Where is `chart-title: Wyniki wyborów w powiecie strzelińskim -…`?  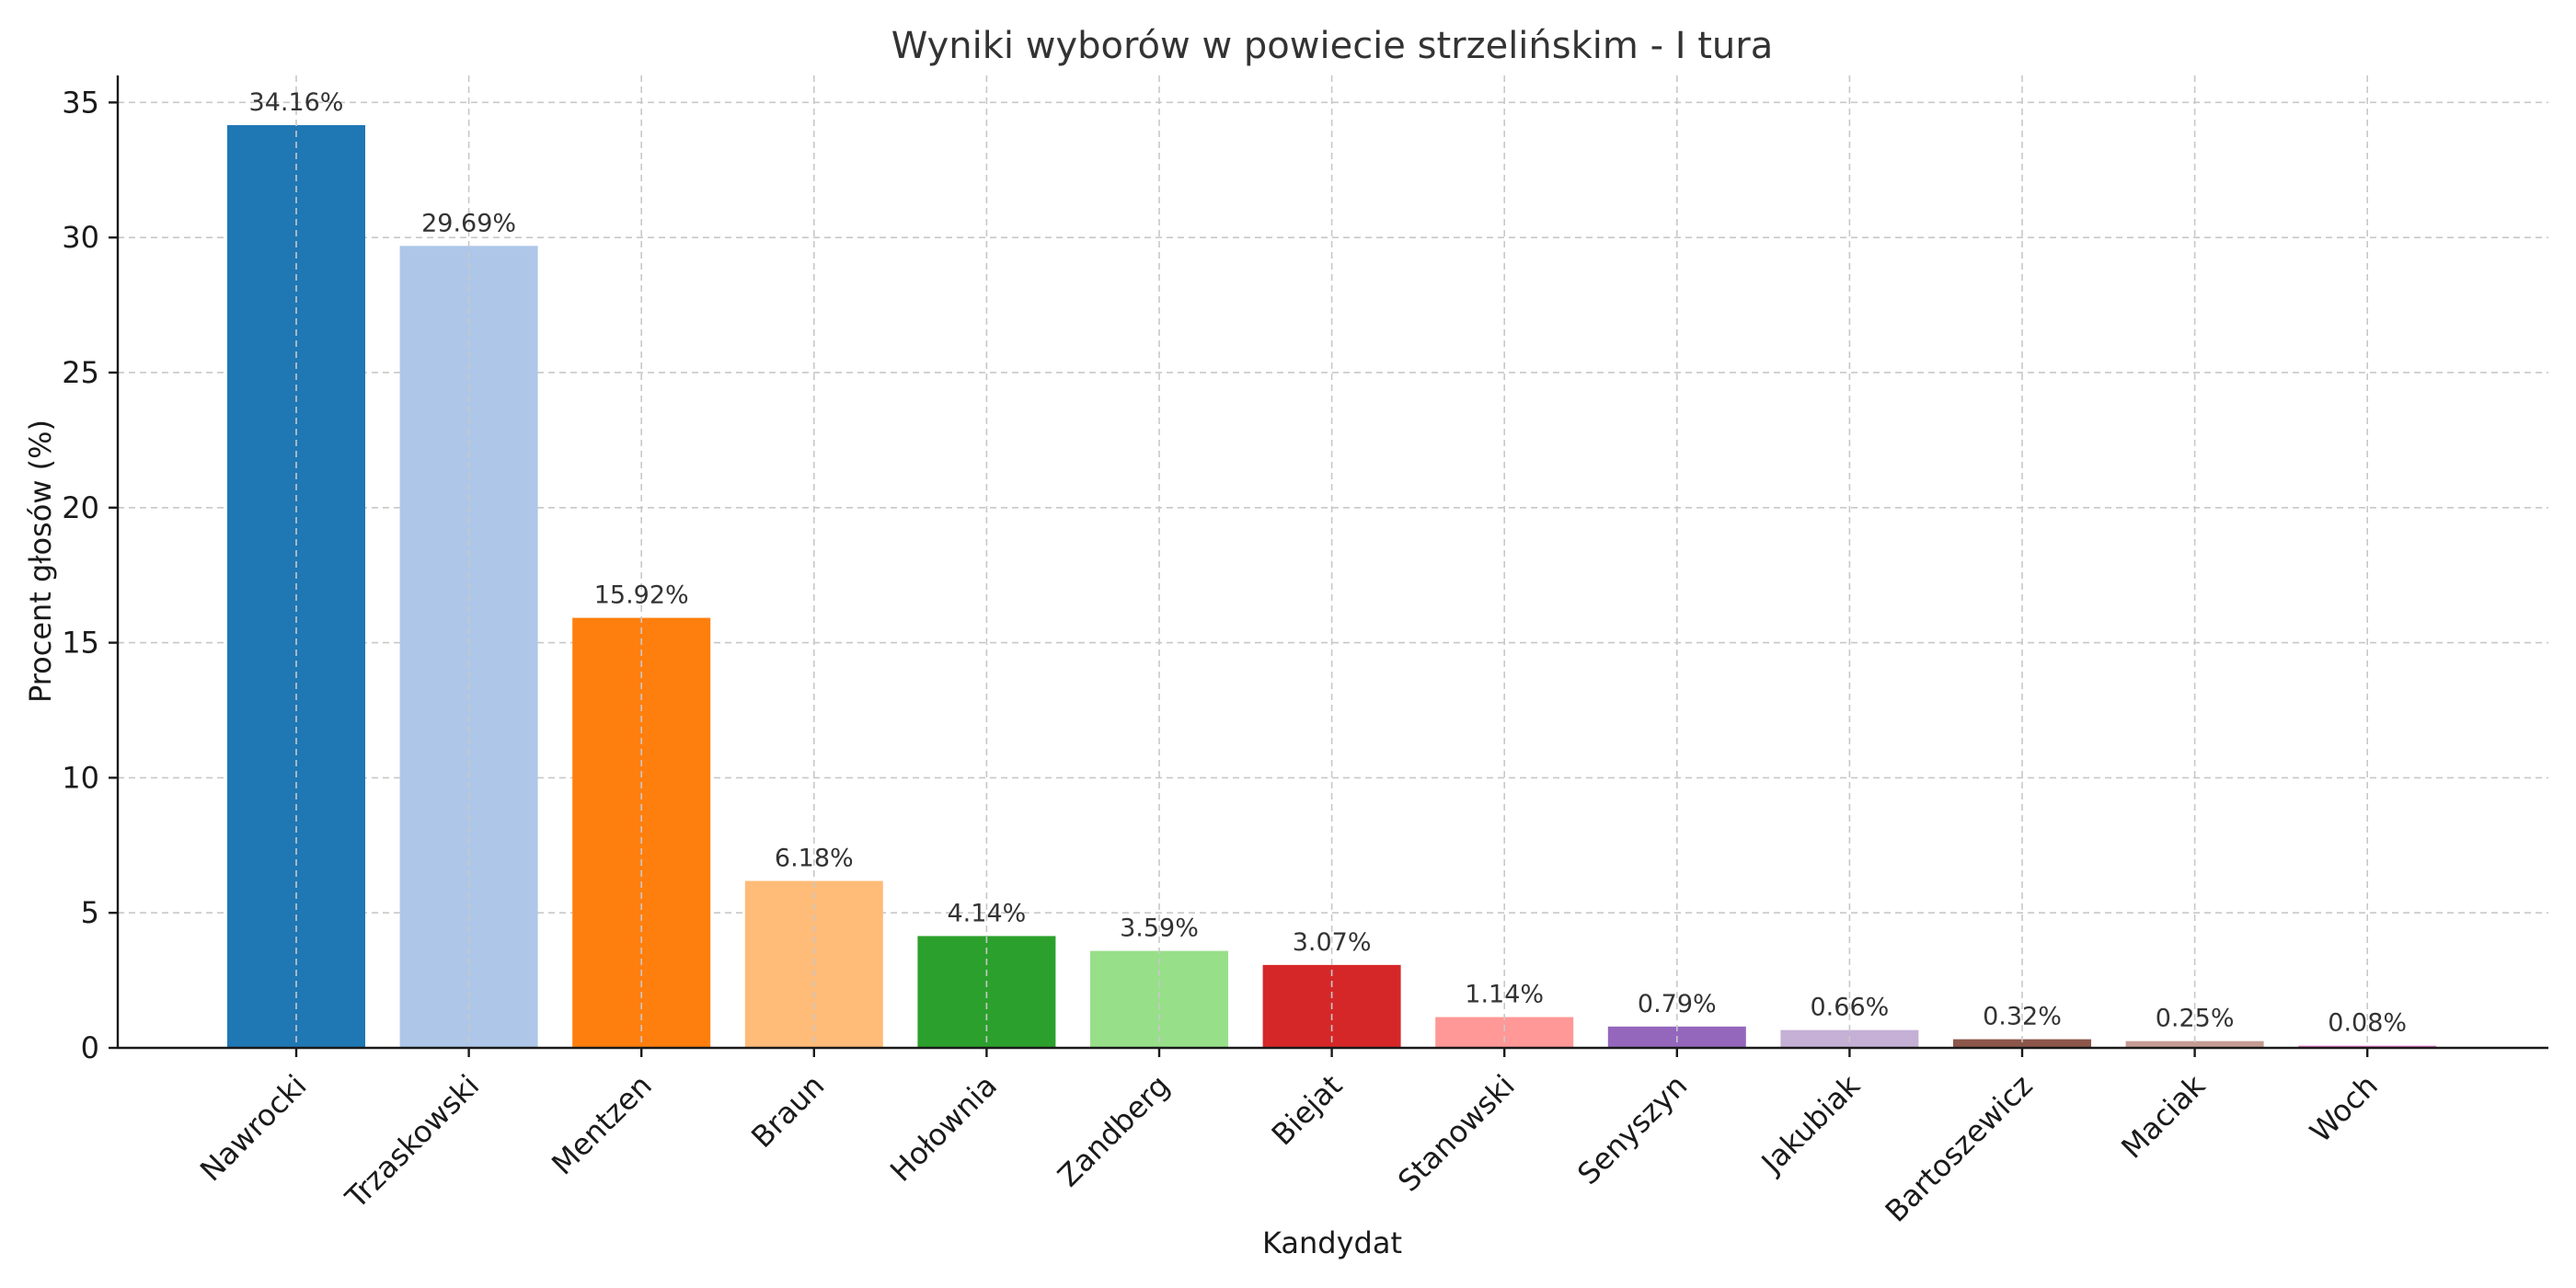 chart-title: Wyniki wyborów w powiecie strzelińskim -… is located at coordinates (1332, 46).